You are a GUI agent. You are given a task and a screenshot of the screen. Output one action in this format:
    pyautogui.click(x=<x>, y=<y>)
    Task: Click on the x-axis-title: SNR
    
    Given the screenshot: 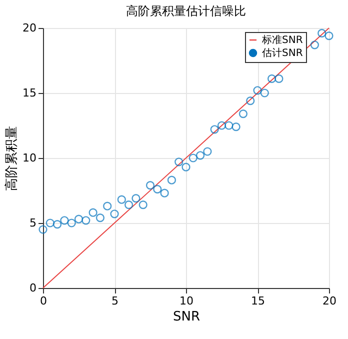 What is the action you would take?
    pyautogui.click(x=186, y=317)
    